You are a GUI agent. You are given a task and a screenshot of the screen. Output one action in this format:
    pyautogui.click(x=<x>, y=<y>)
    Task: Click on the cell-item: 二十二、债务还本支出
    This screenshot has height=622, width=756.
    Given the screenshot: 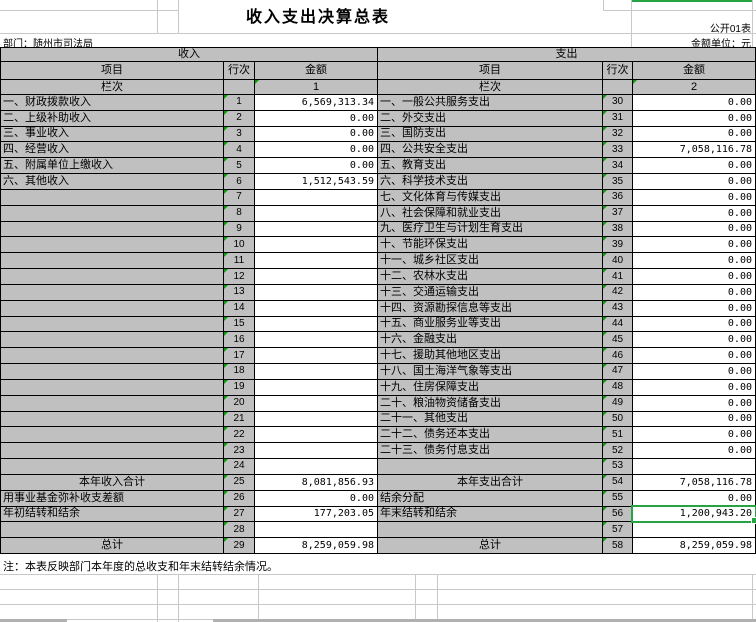 What is the action you would take?
    pyautogui.click(x=490, y=435)
    